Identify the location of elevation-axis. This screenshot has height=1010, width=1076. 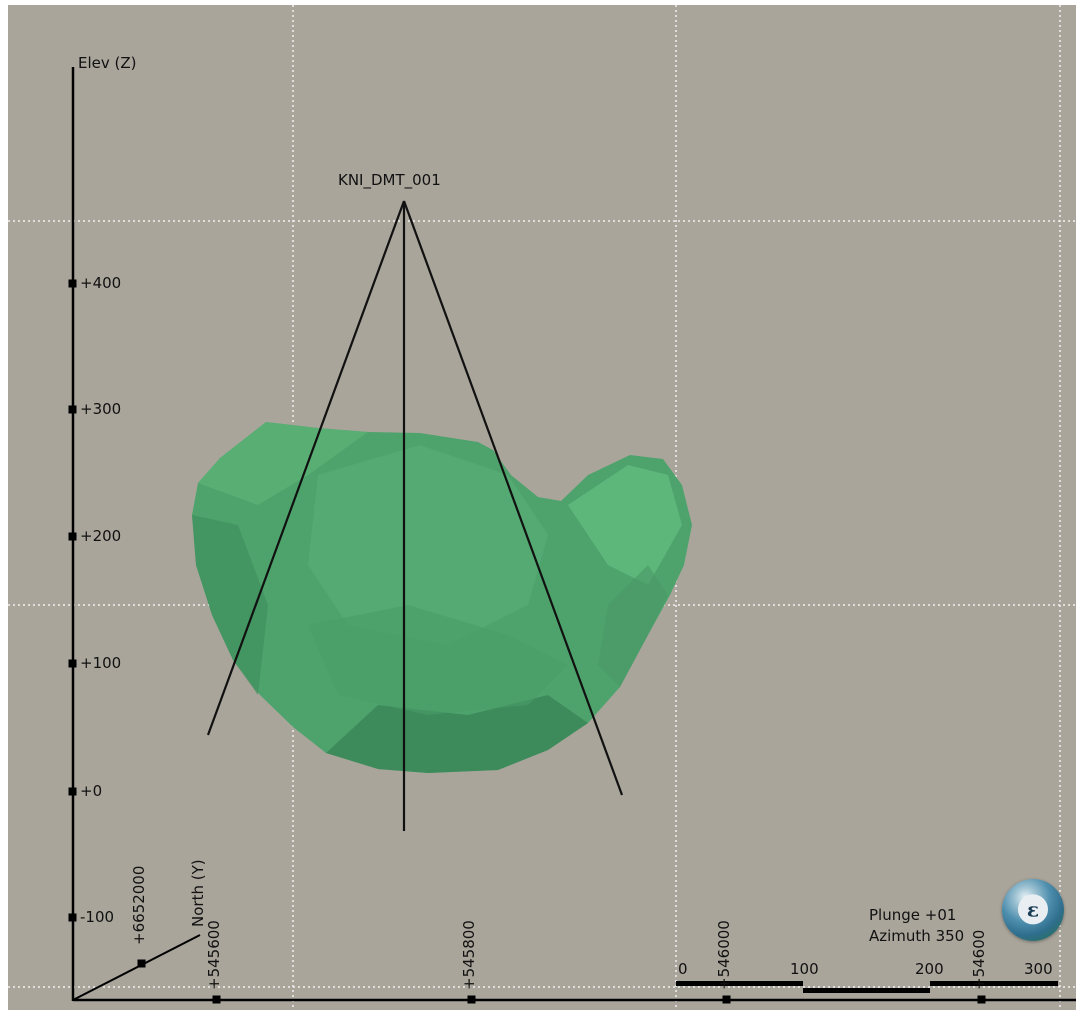
(72, 534).